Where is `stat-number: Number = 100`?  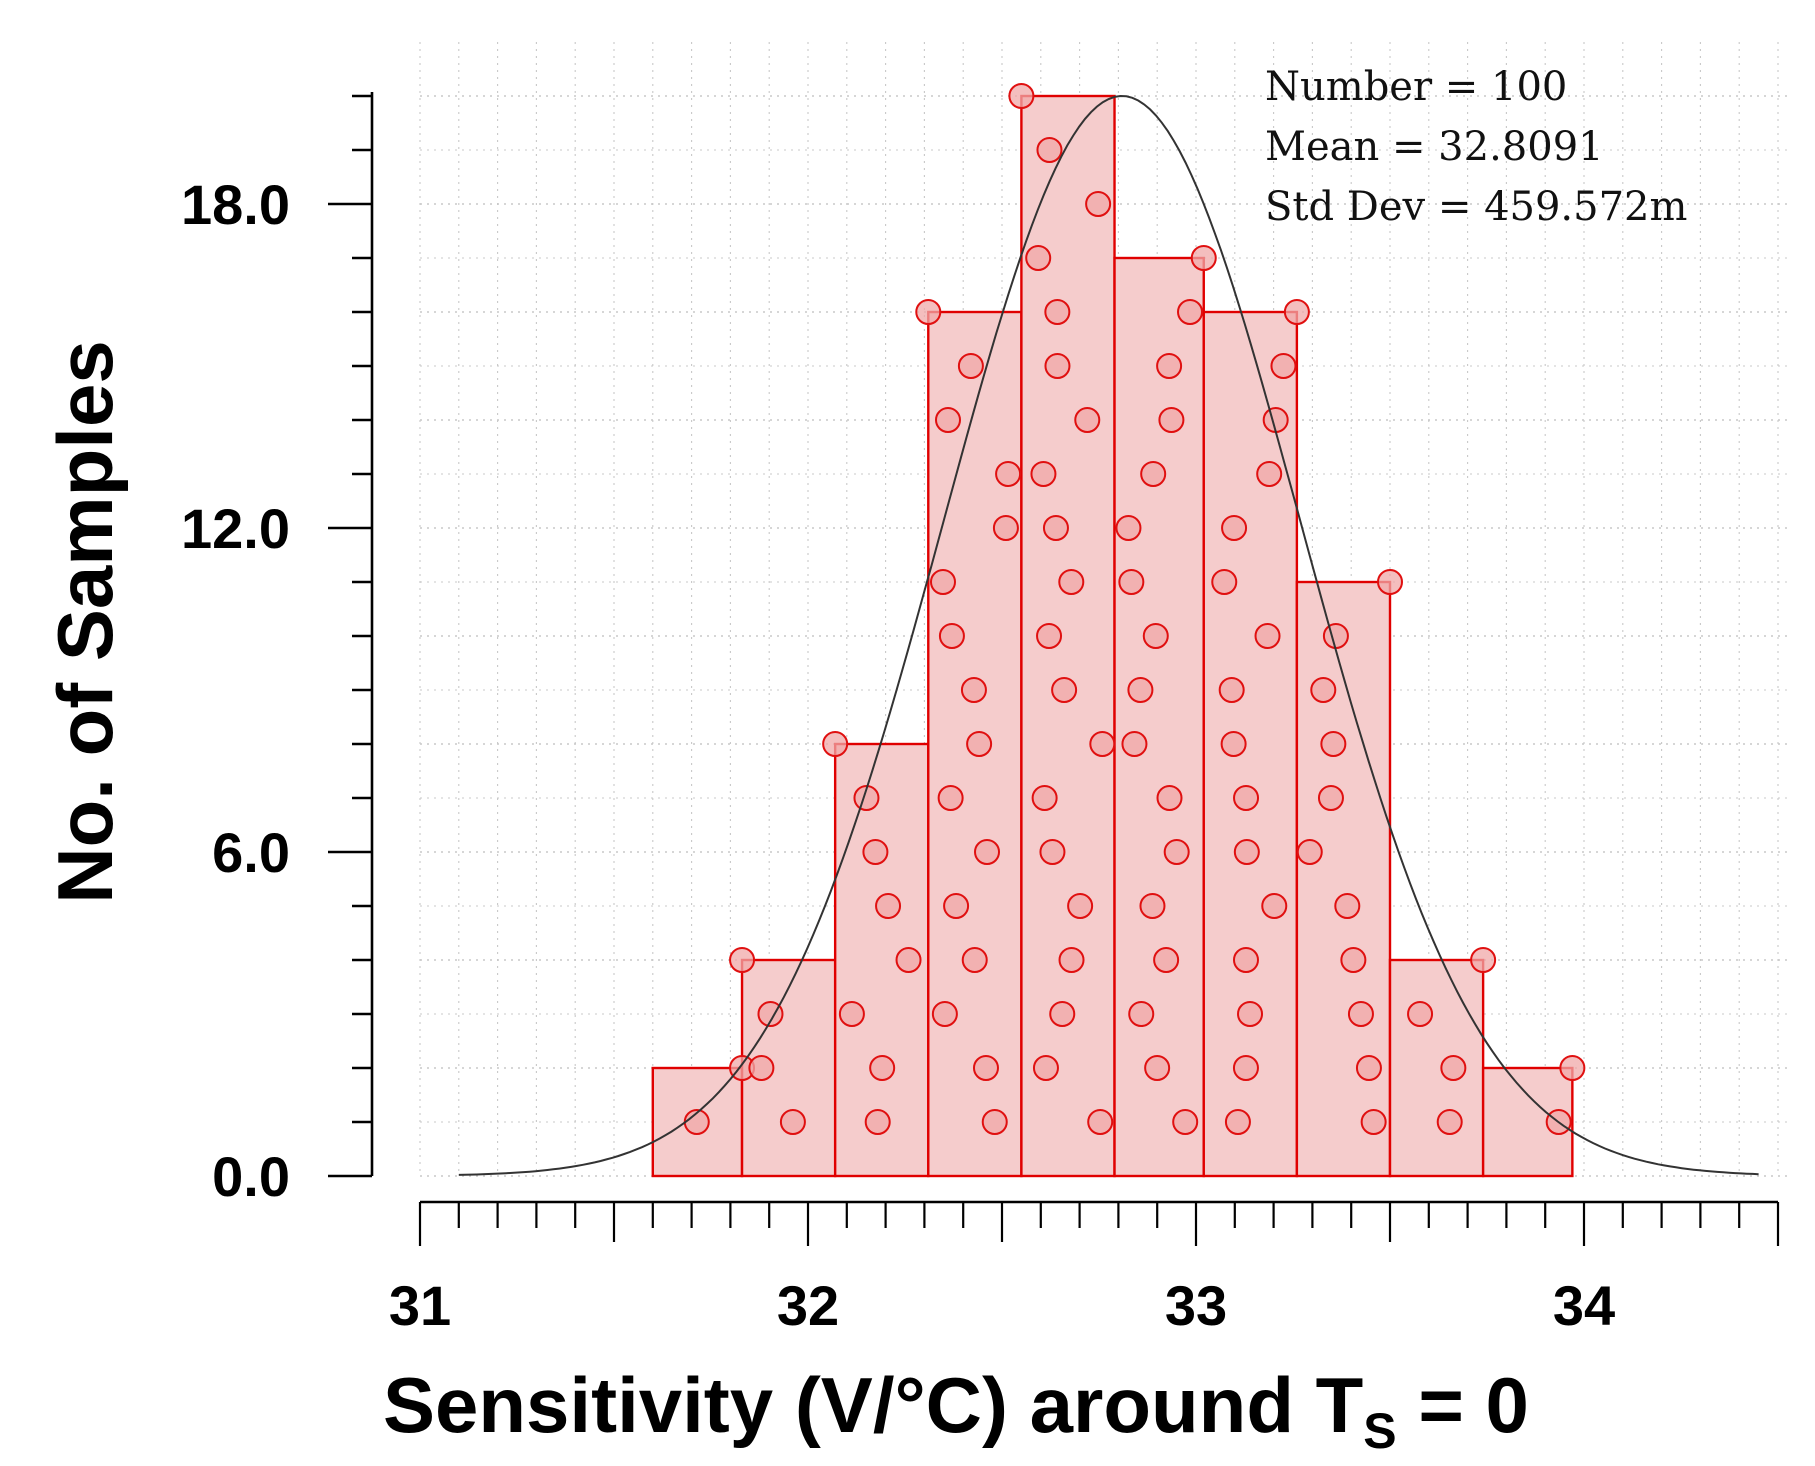
stat-number: Number = 100 is located at coordinates (1416, 87).